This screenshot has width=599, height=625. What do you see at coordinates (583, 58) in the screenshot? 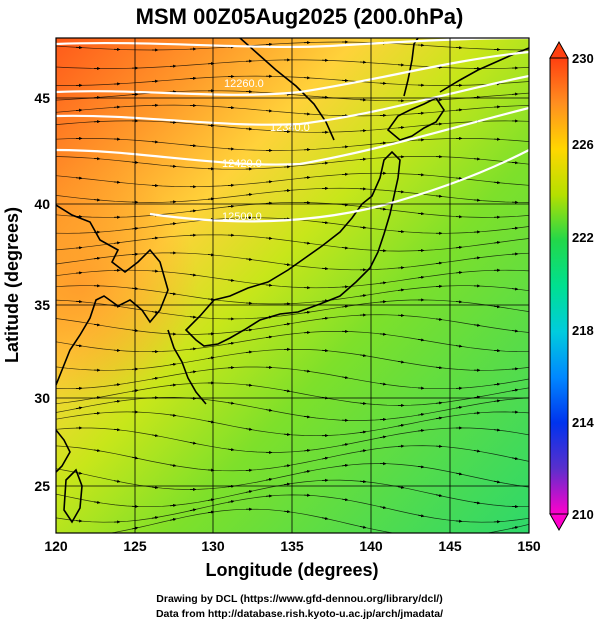
I see `colorbar-tick-label: 230` at bounding box center [583, 58].